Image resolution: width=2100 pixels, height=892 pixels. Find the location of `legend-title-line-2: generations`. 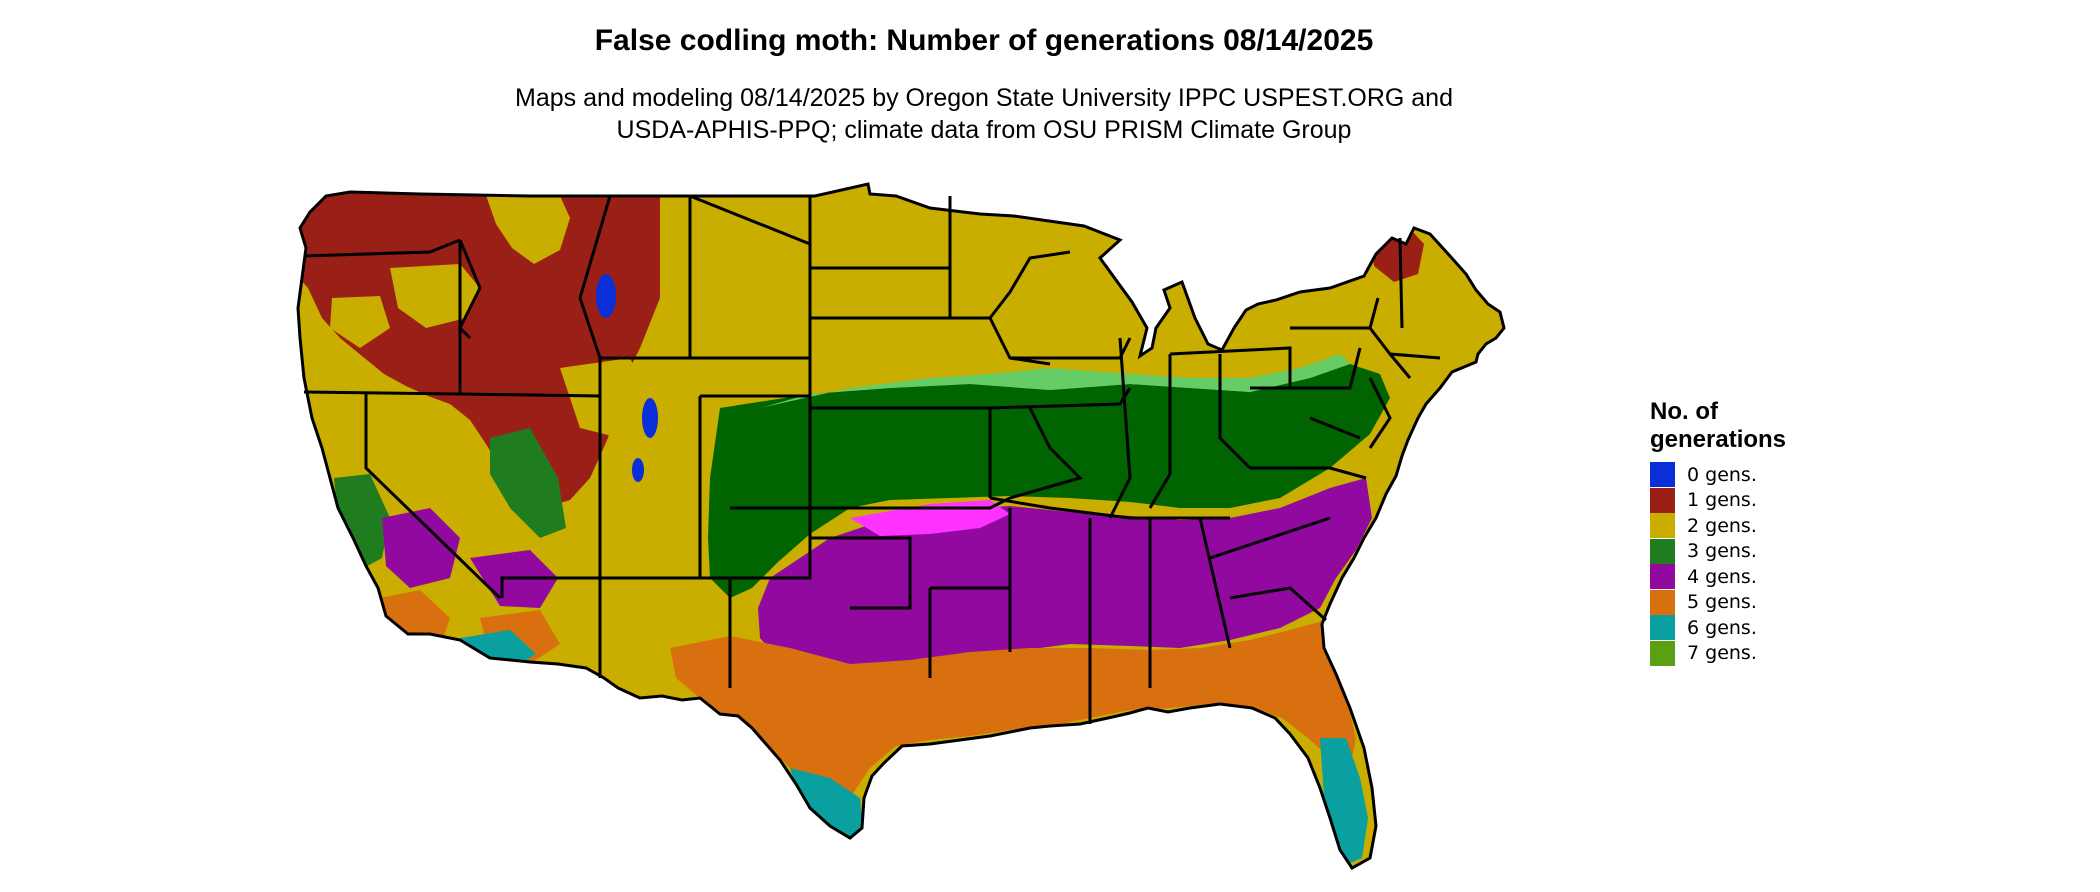

legend-title-line-2: generations is located at coordinates (1718, 439).